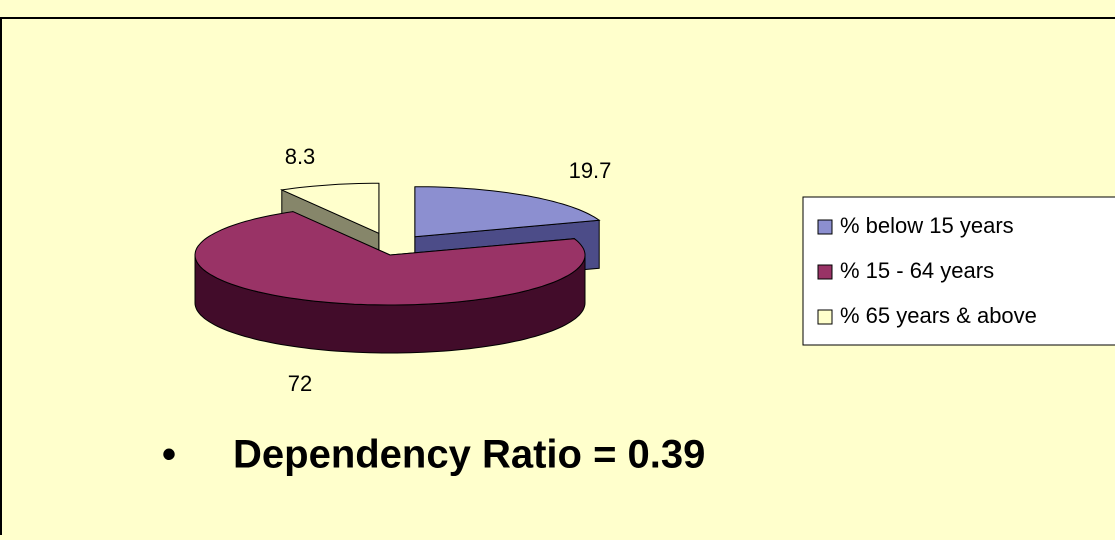 This screenshot has height=540, width=1115. What do you see at coordinates (938, 315) in the screenshot?
I see `legend-label: % 65 years & above` at bounding box center [938, 315].